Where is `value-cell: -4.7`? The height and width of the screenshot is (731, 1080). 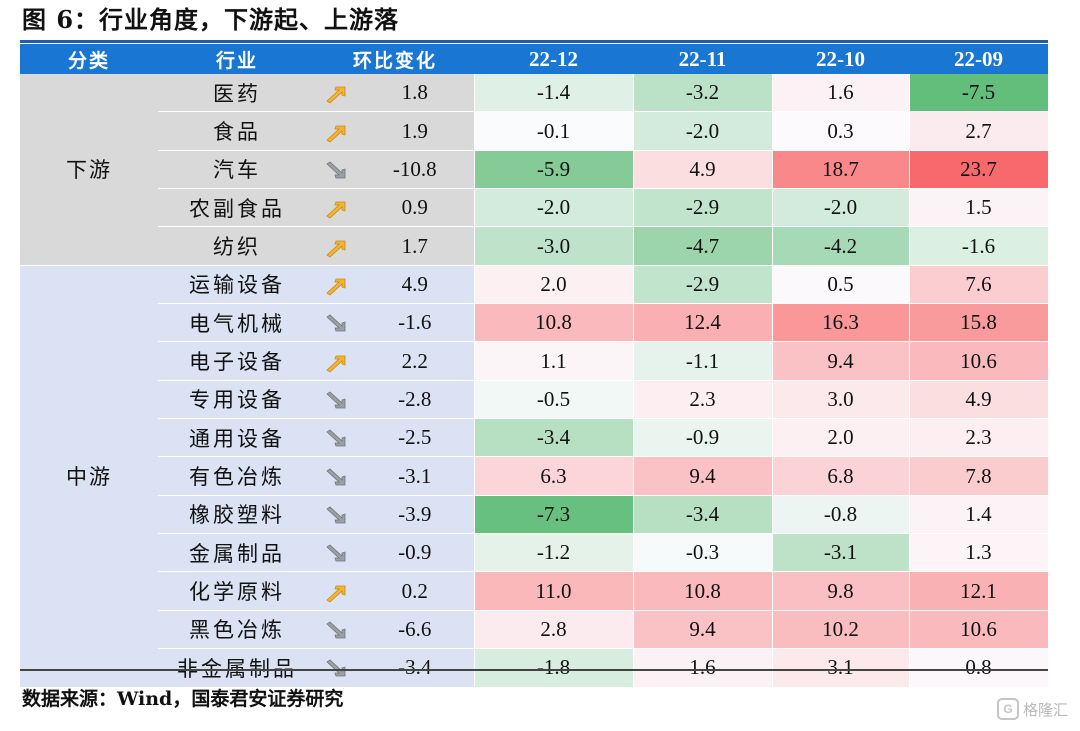
value-cell: -4.7 is located at coordinates (702, 246).